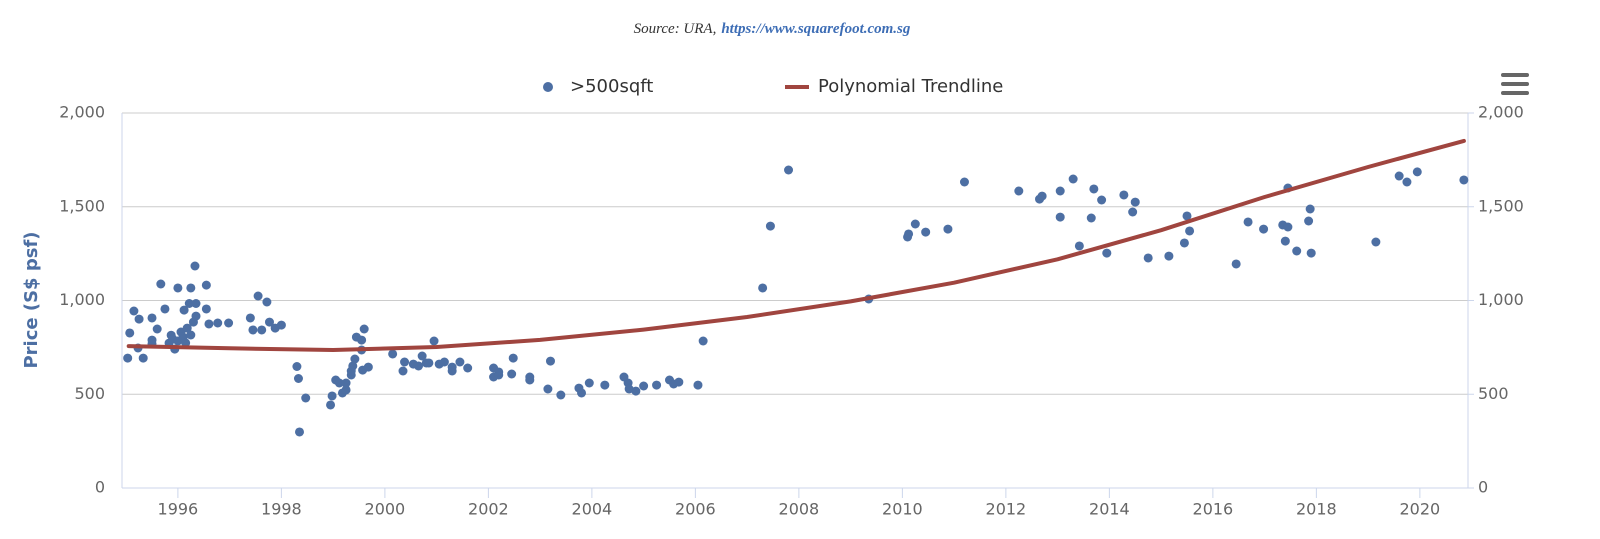 Image resolution: width=1600 pixels, height=539 pixels. Describe the element at coordinates (1501, 205) in the screenshot. I see `y2-tick-label: 1,500` at that location.